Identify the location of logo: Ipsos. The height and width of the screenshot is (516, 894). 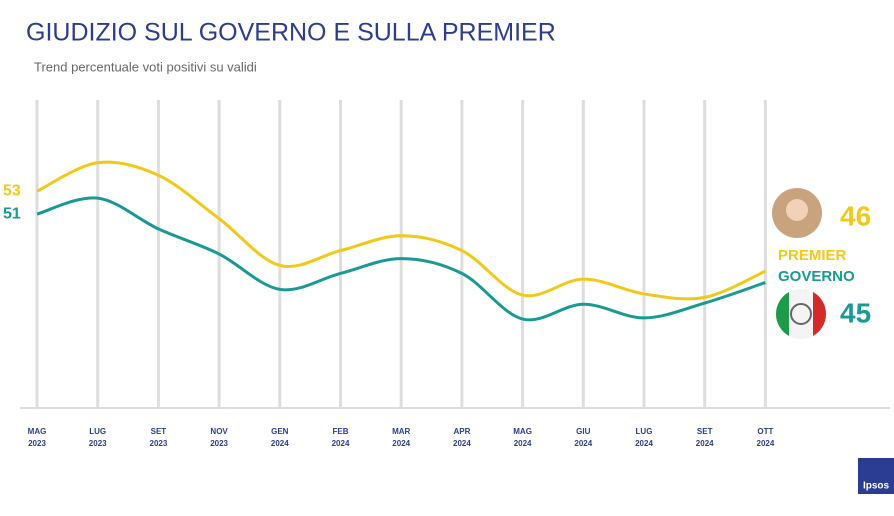
(876, 486).